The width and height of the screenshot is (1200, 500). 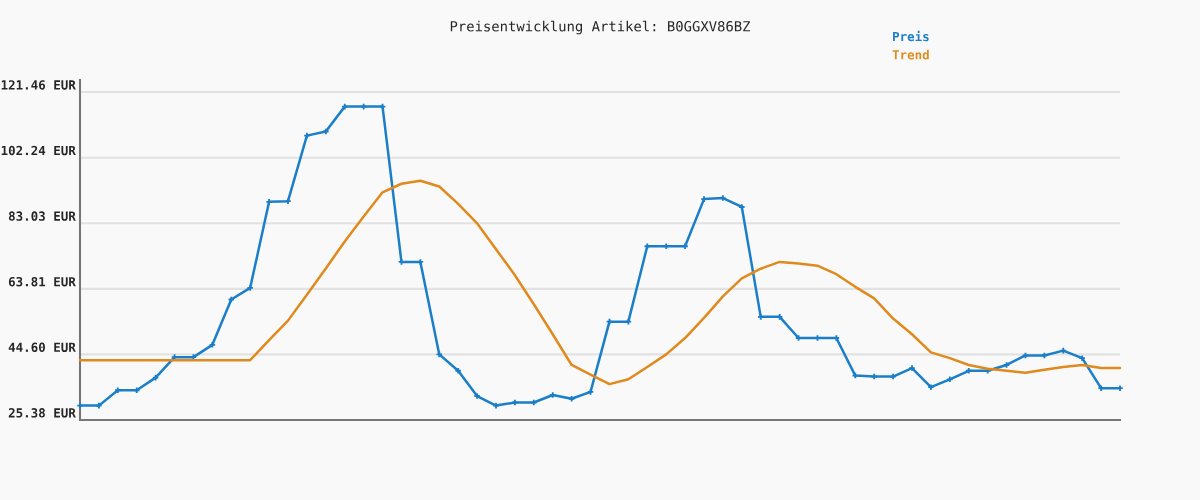 I want to click on y-tick-label: 102.24 EUR, so click(x=38, y=150).